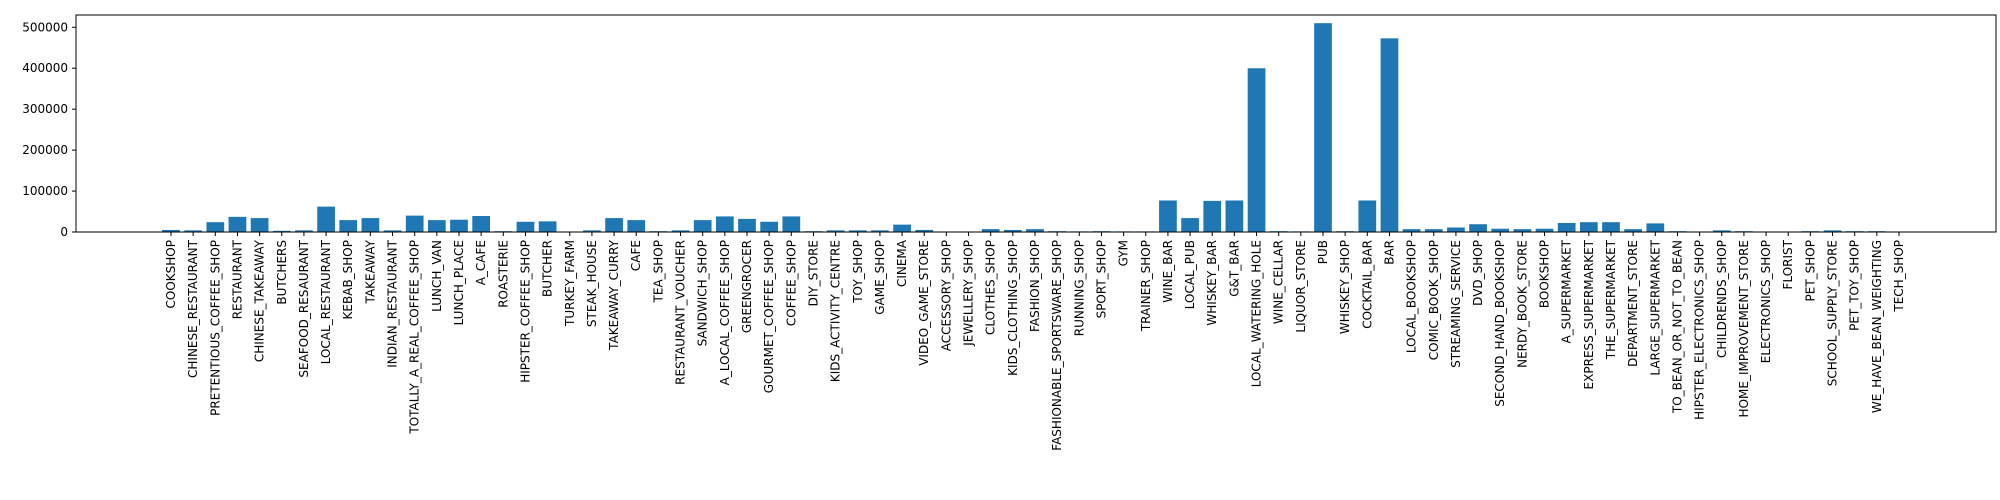 The height and width of the screenshot is (500, 2000). I want to click on y-tick-label: 200000, so click(45, 150).